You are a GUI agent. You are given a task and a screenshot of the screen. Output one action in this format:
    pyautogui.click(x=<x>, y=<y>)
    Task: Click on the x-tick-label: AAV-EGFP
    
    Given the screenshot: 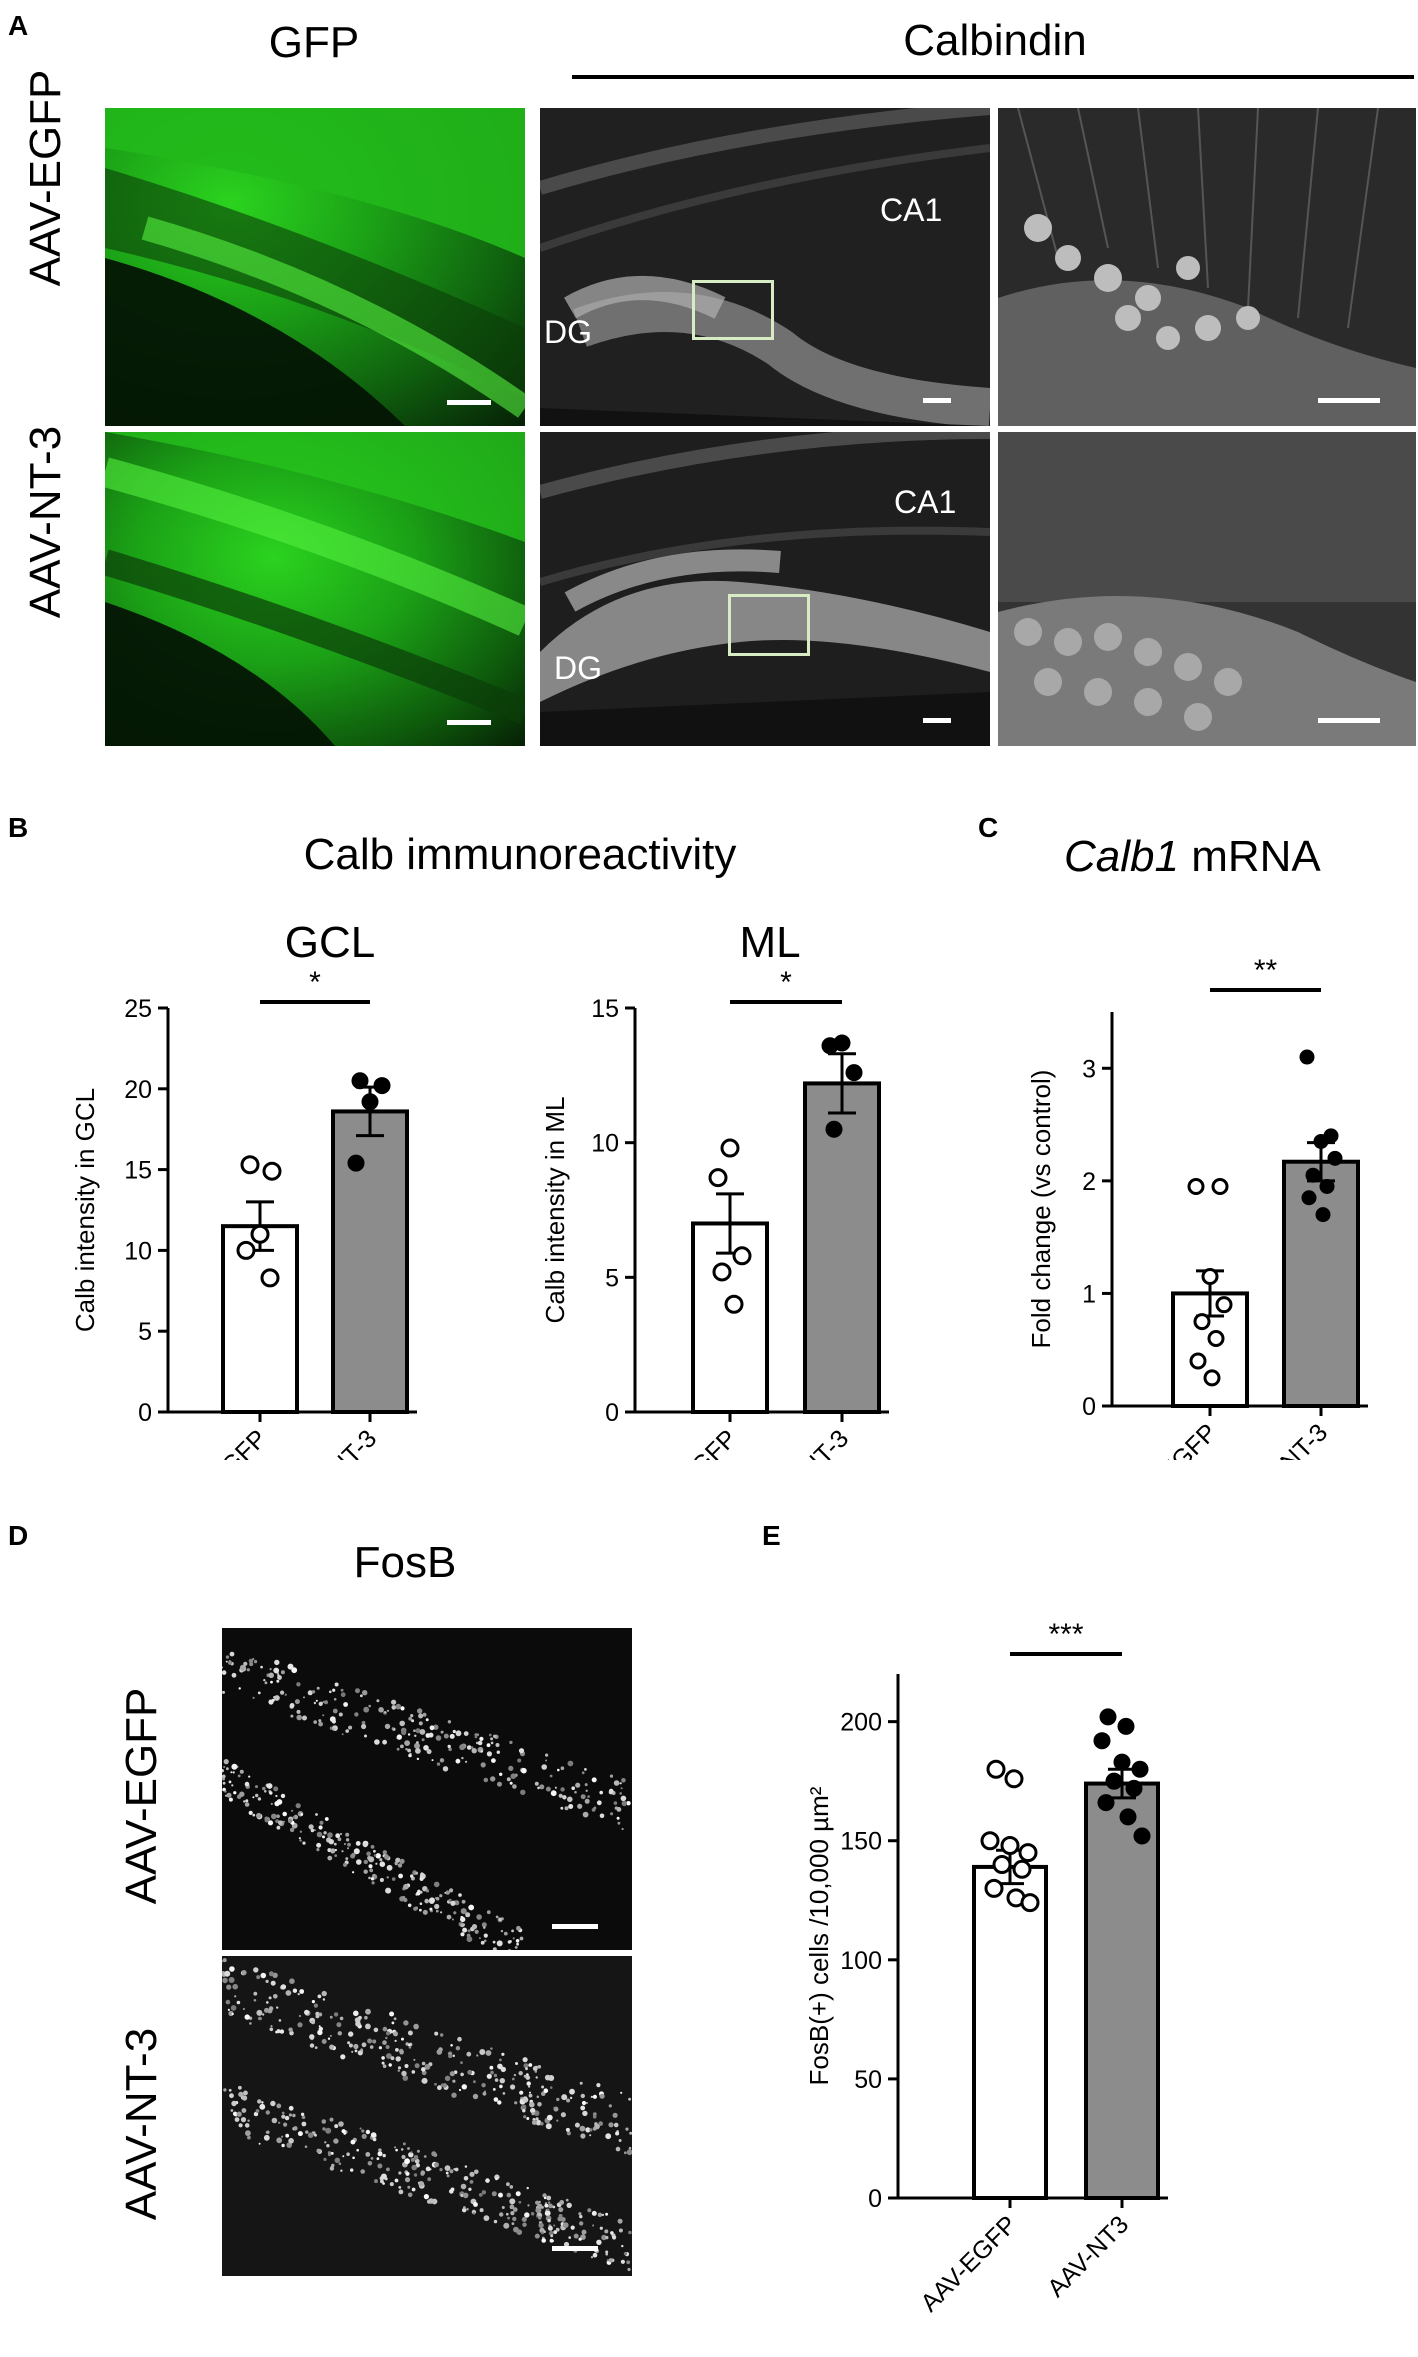 What is the action you would take?
    pyautogui.click(x=968, y=2263)
    